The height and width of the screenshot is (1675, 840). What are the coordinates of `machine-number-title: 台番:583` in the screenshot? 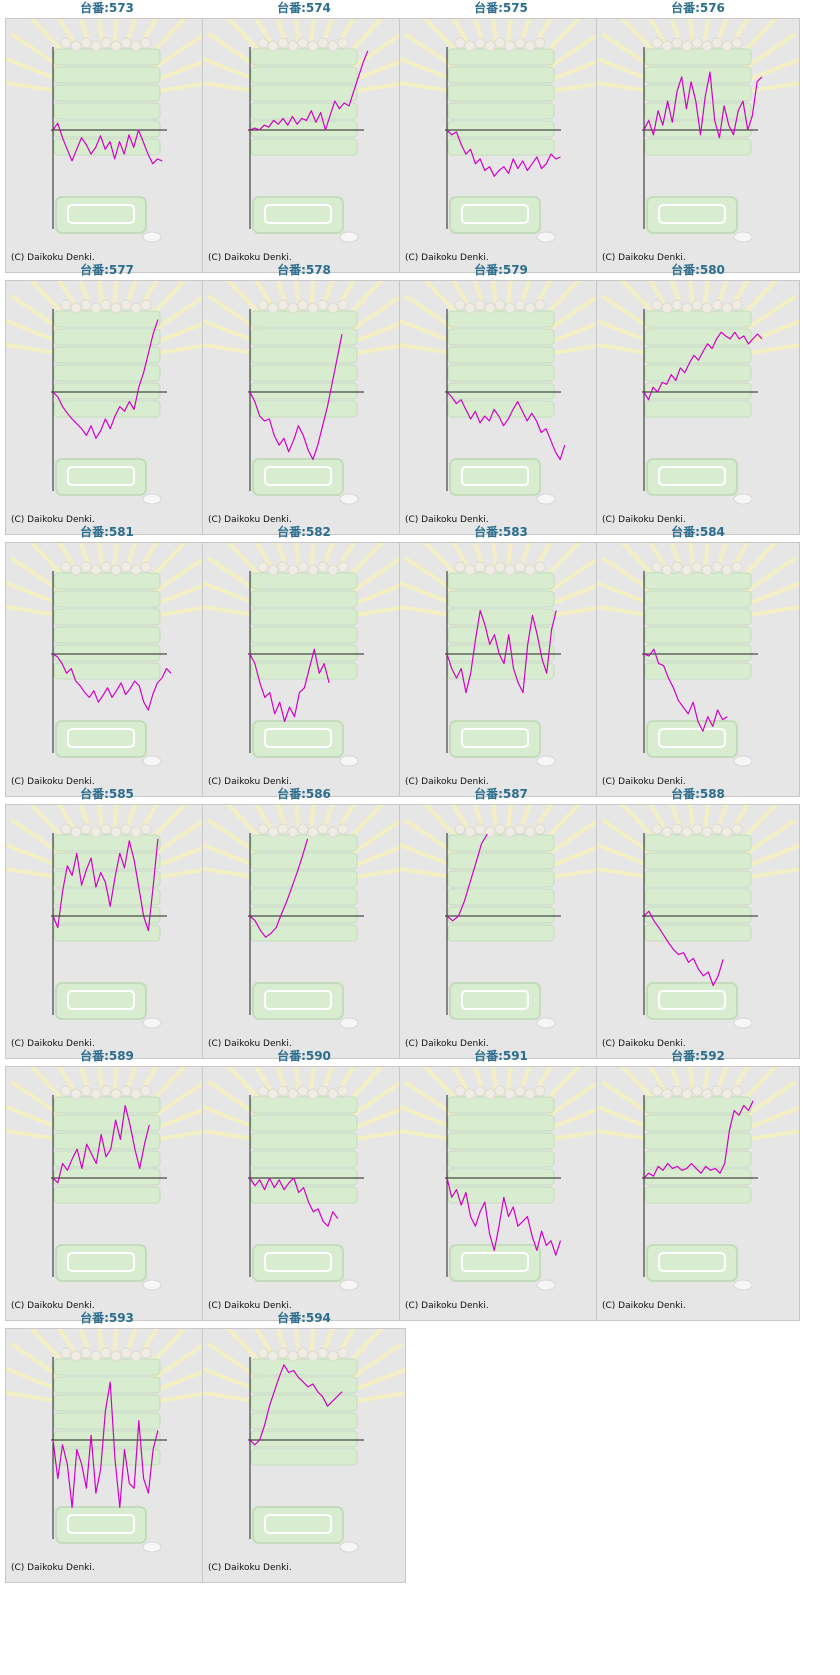 It's located at (501, 532).